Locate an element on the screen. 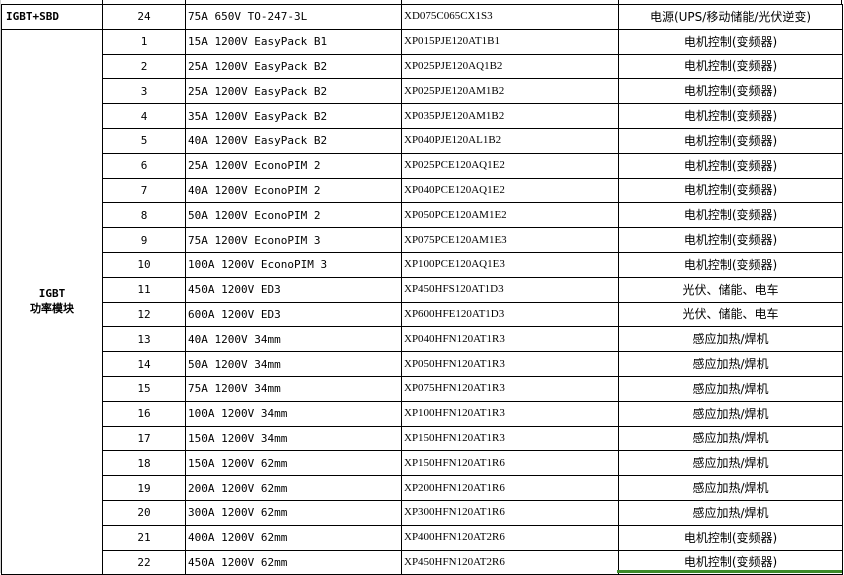  number-cell: 21 is located at coordinates (144, 537).